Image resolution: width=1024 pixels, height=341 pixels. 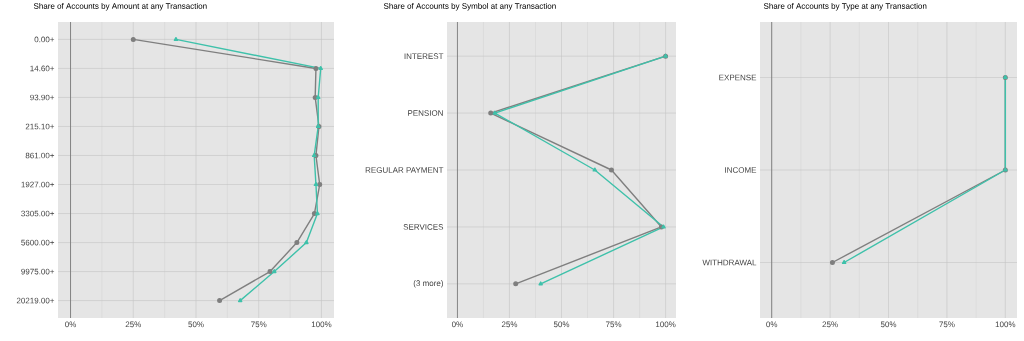 I want to click on y-tick-label: WITHDRAWAL, so click(x=729, y=262).